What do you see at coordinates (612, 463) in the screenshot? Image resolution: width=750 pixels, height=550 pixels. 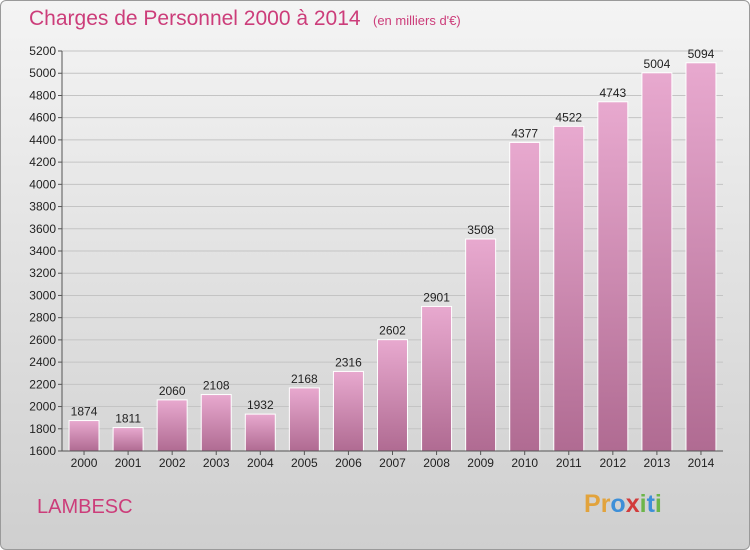 I see `x-tick-label: 2012` at bounding box center [612, 463].